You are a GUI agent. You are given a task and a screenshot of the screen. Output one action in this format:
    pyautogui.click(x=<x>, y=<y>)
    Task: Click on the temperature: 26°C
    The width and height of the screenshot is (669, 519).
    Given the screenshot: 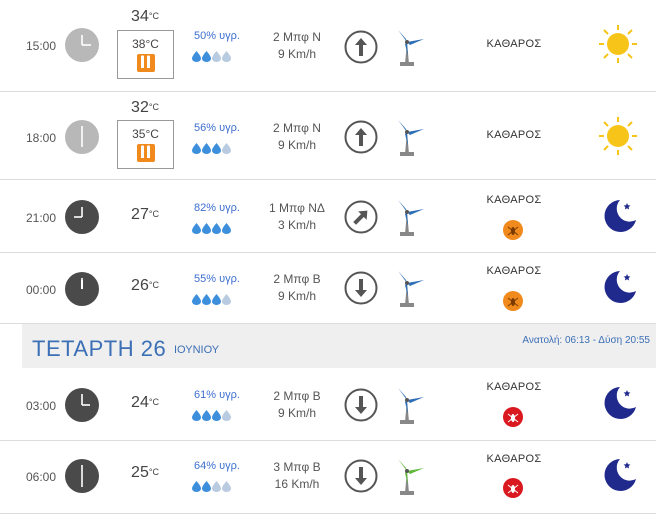 What is the action you would take?
    pyautogui.click(x=145, y=286)
    